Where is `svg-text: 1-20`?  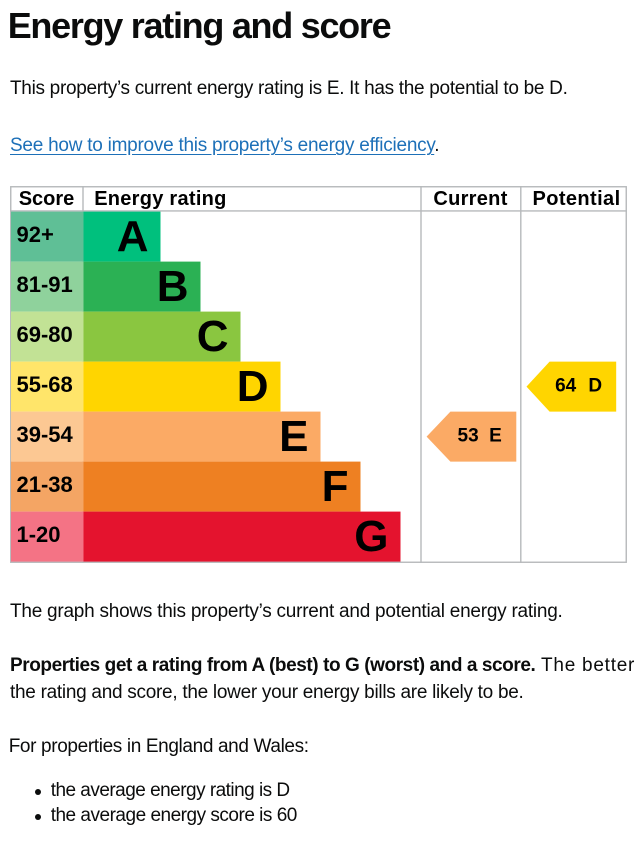
svg-text: 1-20 is located at coordinates (39, 534).